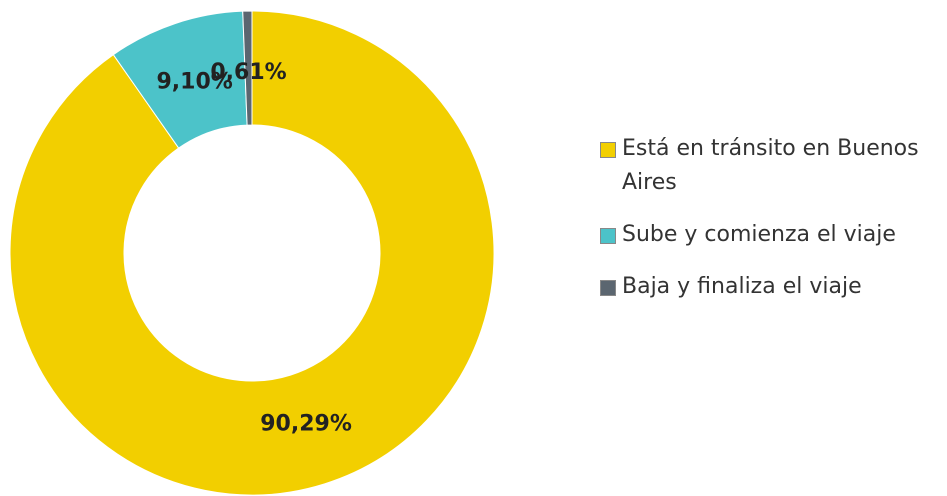 This screenshot has width=947, height=496. I want to click on legend-item: Está en tránsito en Buenos Aires, so click(772, 166).